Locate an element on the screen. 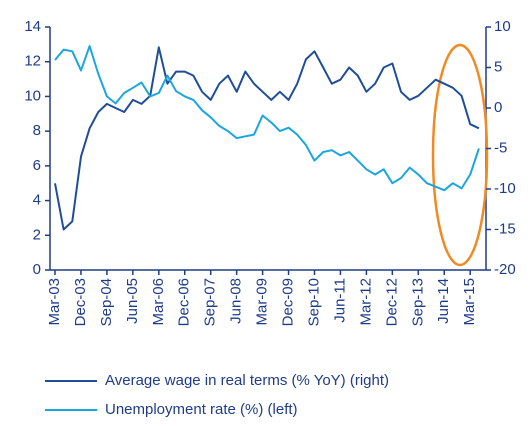  y-tick-label: 6 is located at coordinates (37, 165).